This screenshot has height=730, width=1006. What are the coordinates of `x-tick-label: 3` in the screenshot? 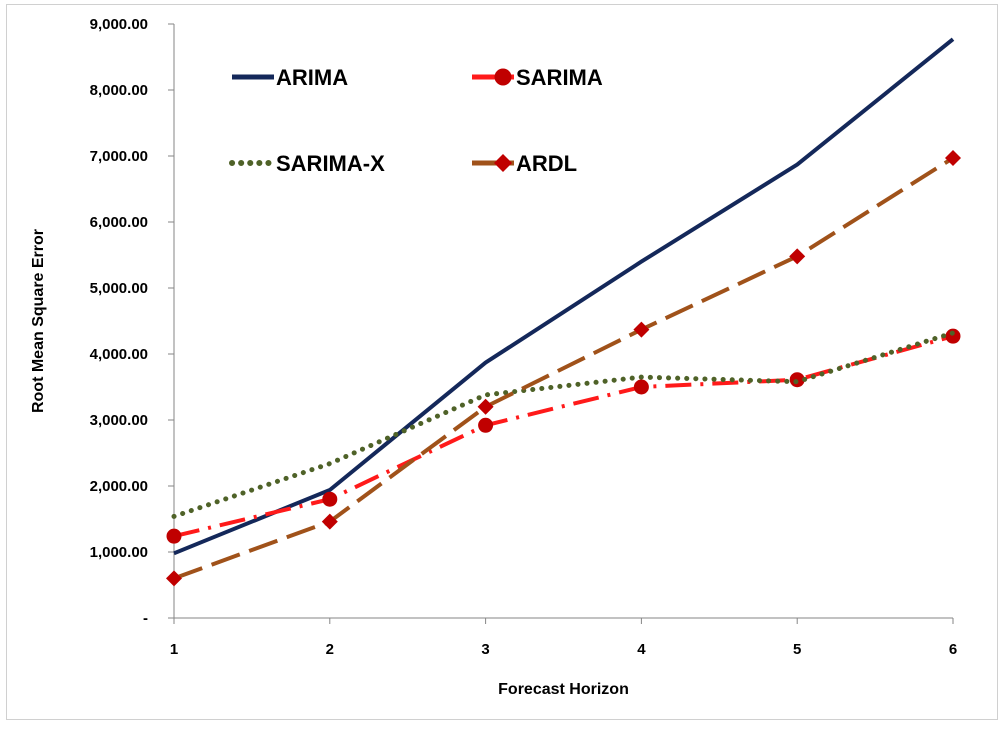 It's located at (485, 649).